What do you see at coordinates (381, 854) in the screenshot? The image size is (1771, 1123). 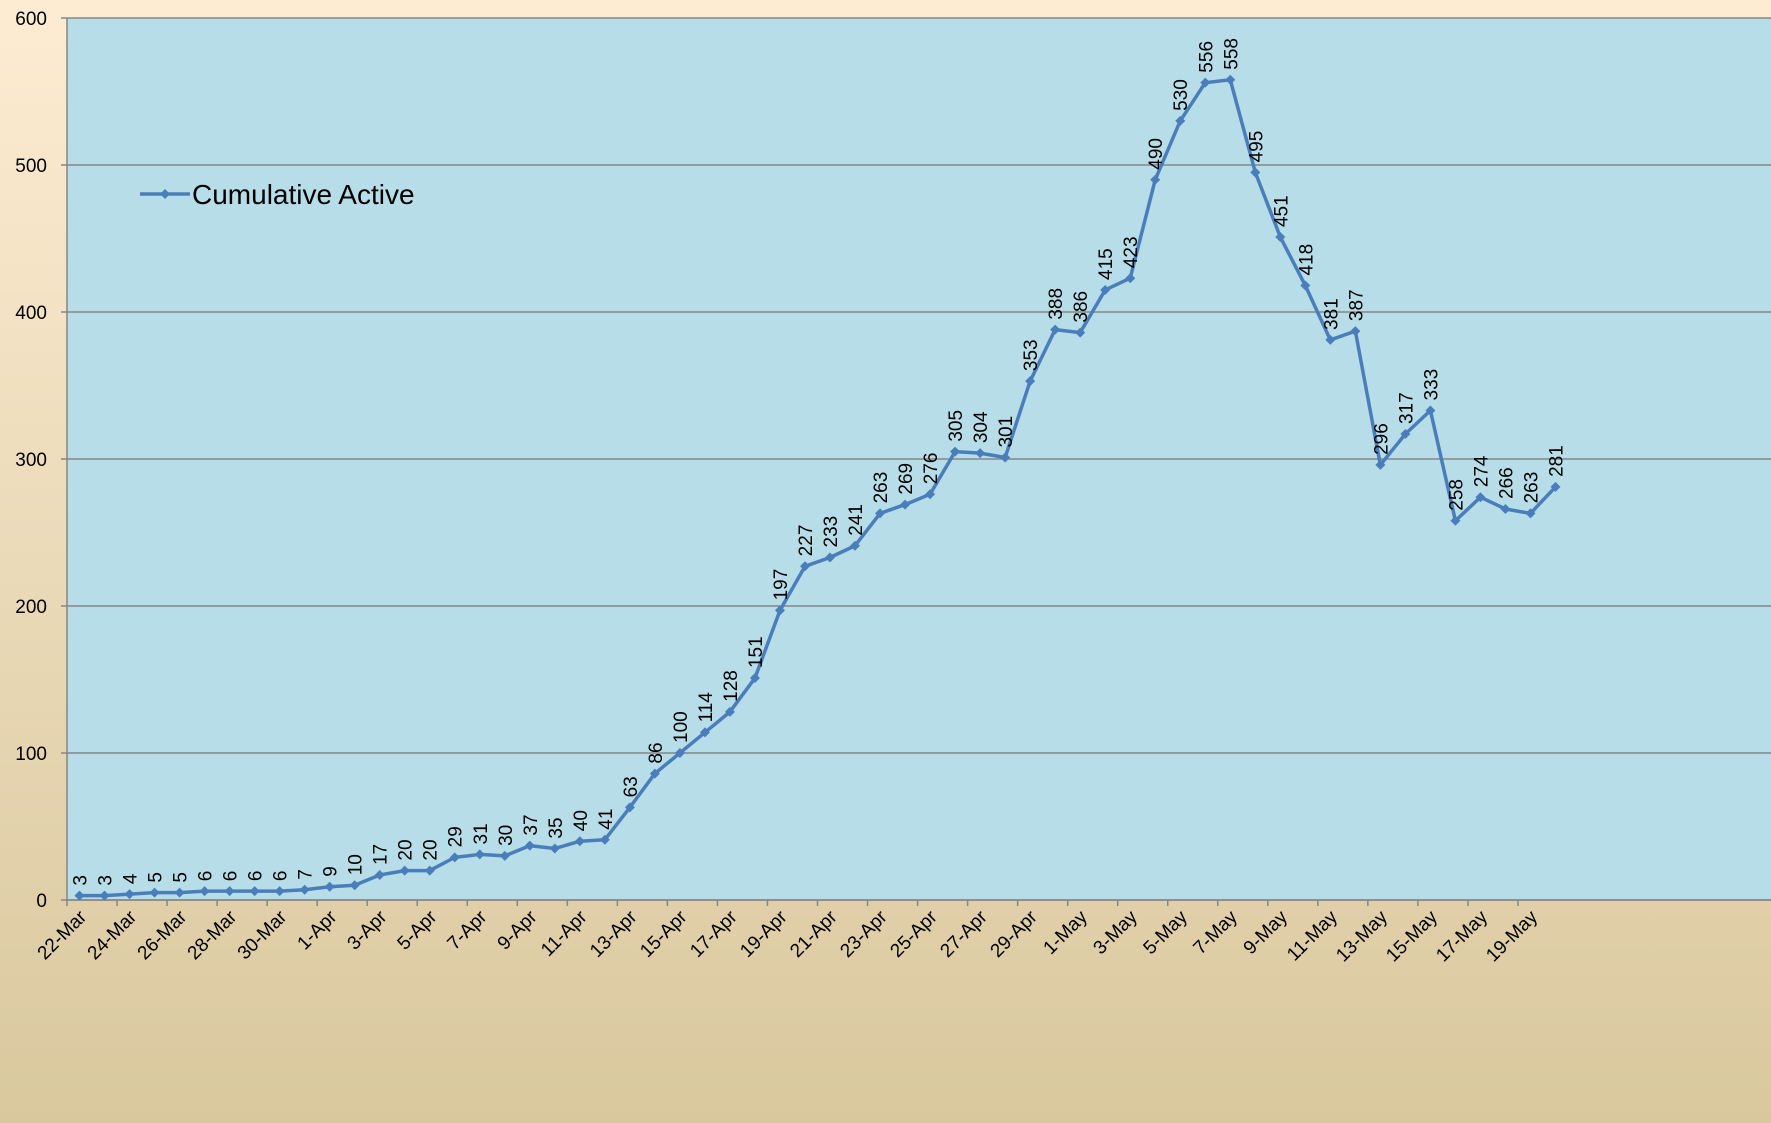 I see `data-label: 17` at bounding box center [381, 854].